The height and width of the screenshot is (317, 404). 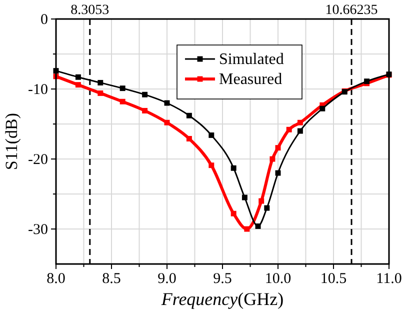 What do you see at coordinates (167, 279) in the screenshot?
I see `x-tick-label: 9.0` at bounding box center [167, 279].